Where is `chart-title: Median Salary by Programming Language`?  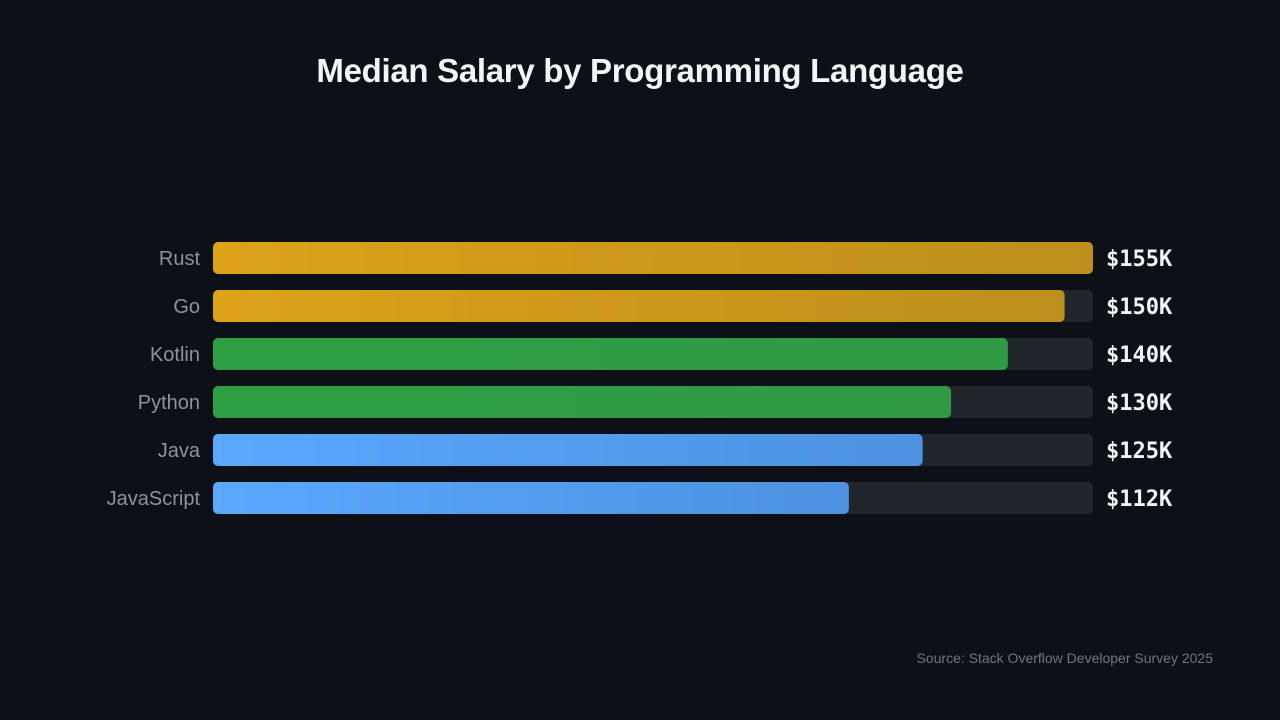
chart-title: Median Salary by Programming Language is located at coordinates (640, 70).